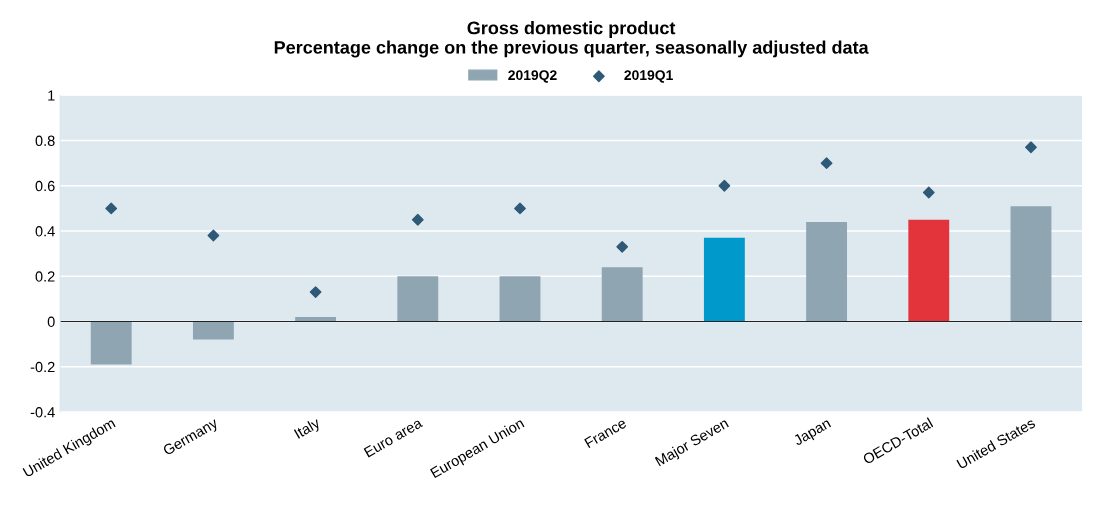 The height and width of the screenshot is (515, 1093). What do you see at coordinates (648, 76) in the screenshot?
I see `legend-label: 2019Q1` at bounding box center [648, 76].